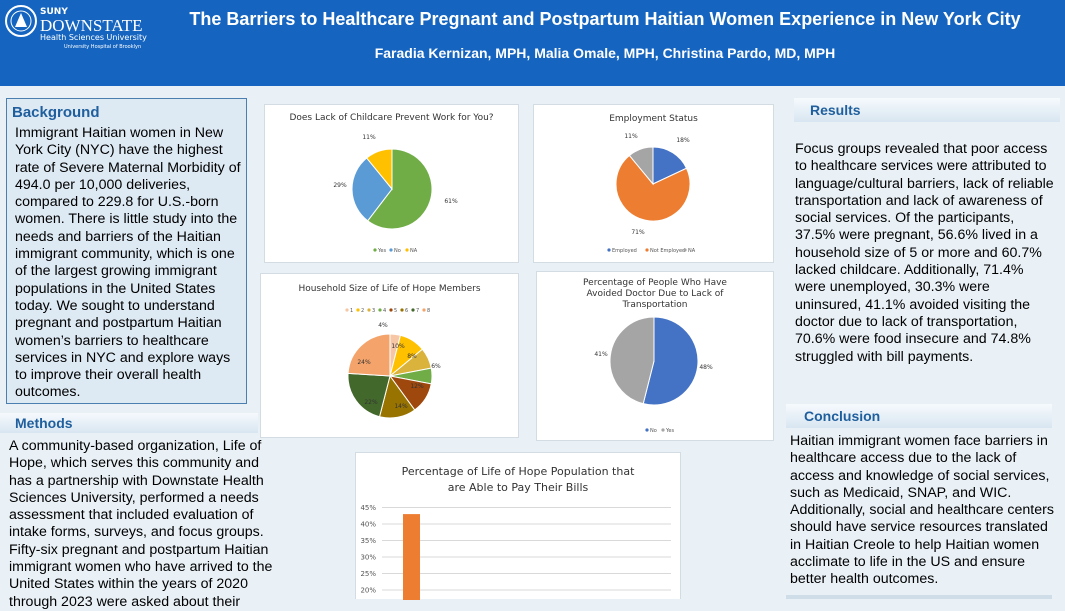  What do you see at coordinates (383, 325) in the screenshot?
I see `slice-label: 4%` at bounding box center [383, 325].